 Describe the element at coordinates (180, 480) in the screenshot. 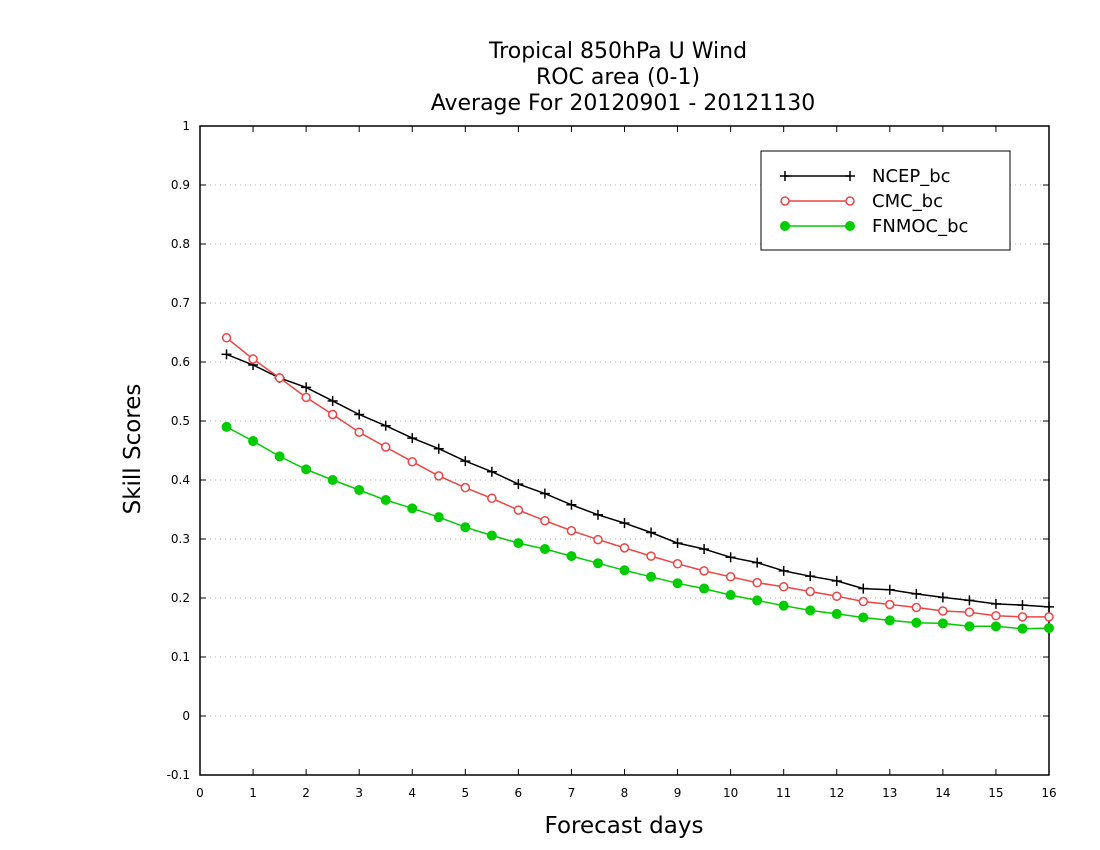

I see `y-tick-label: 0.4` at that location.